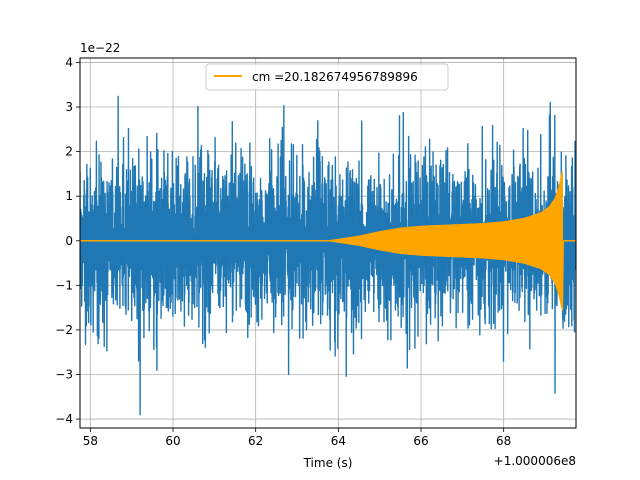  What do you see at coordinates (535, 461) in the screenshot?
I see `x-offset-label: +1.000006e8` at bounding box center [535, 461].